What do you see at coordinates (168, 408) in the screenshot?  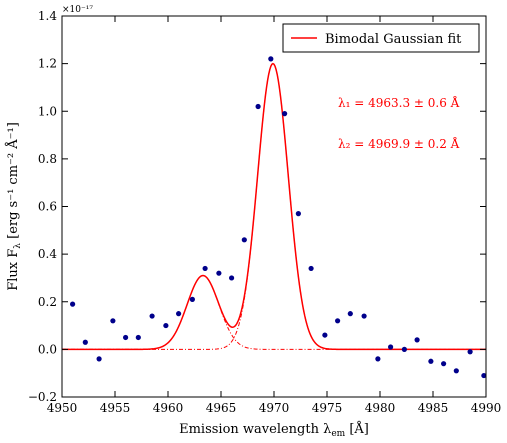 I see `x-tick-label: 4960` at bounding box center [168, 408].